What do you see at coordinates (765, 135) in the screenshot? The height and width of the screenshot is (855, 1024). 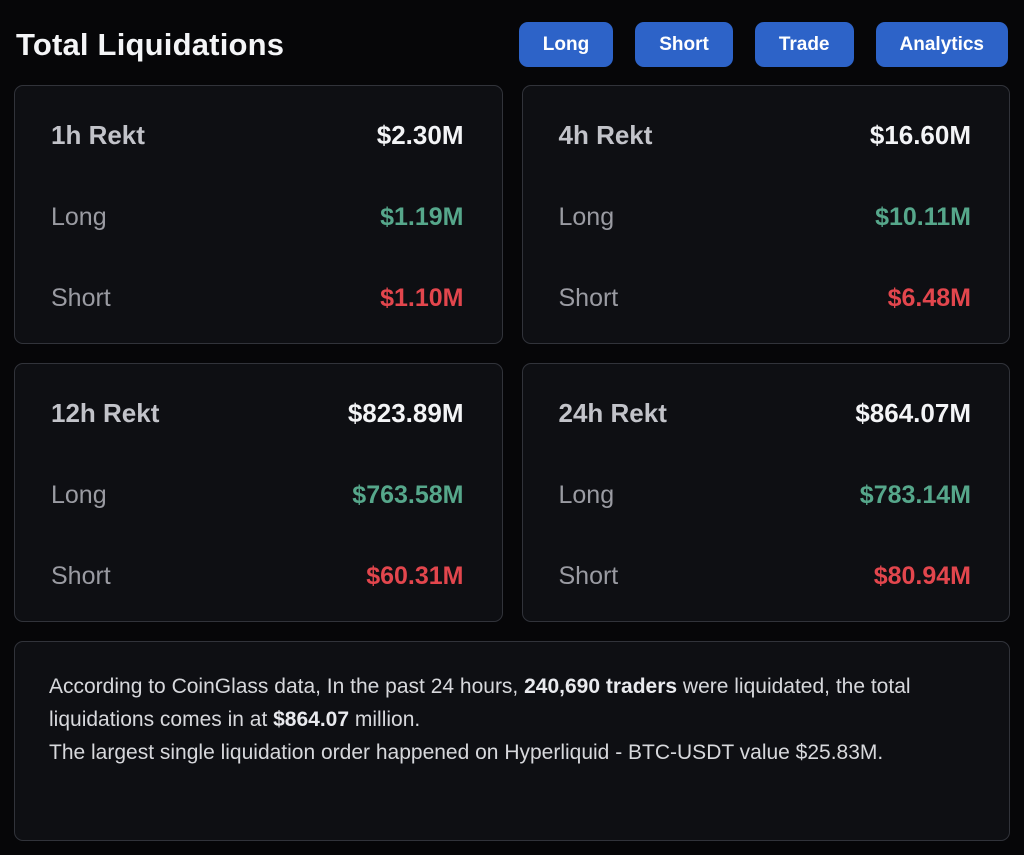 I see `stat-row-total: 4h Rekt $16.60M` at bounding box center [765, 135].